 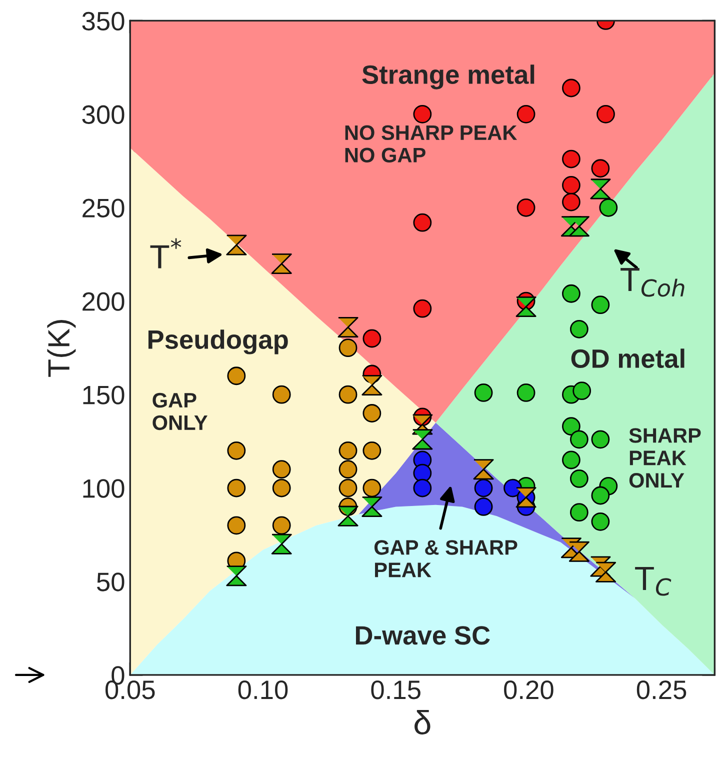 I want to click on annotation: Pseudogap, so click(x=218, y=342).